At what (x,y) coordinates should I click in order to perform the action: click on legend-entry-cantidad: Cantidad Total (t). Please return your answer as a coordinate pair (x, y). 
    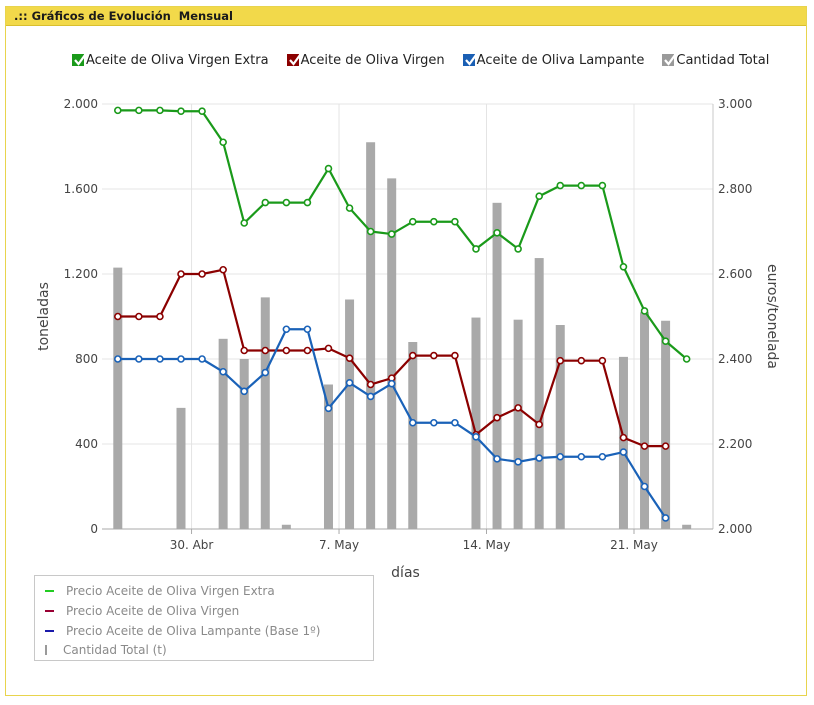
    Looking at the image, I should click on (104, 650).